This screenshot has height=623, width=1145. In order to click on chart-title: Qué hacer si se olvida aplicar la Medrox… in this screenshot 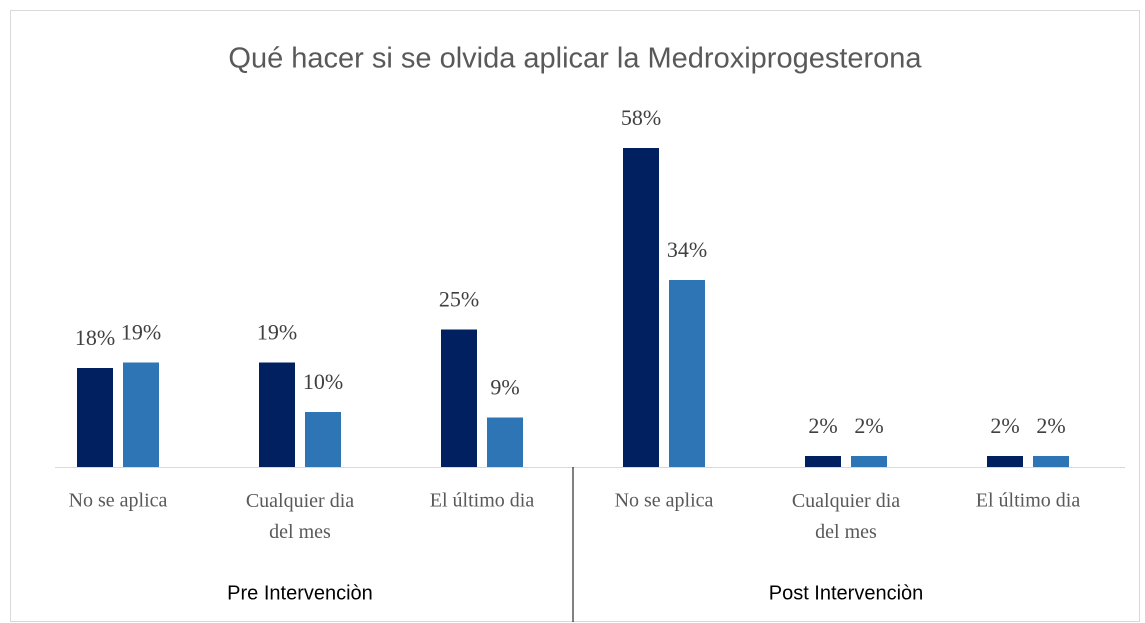, I will do `click(575, 59)`.